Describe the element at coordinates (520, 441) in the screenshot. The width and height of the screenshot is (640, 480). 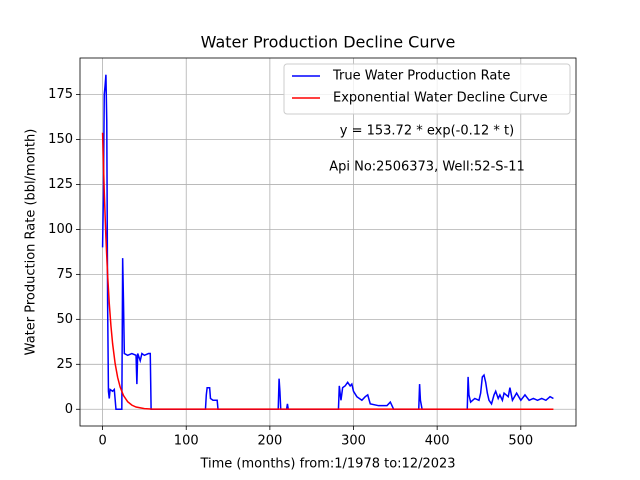
I see `x-tick-label: 500` at that location.